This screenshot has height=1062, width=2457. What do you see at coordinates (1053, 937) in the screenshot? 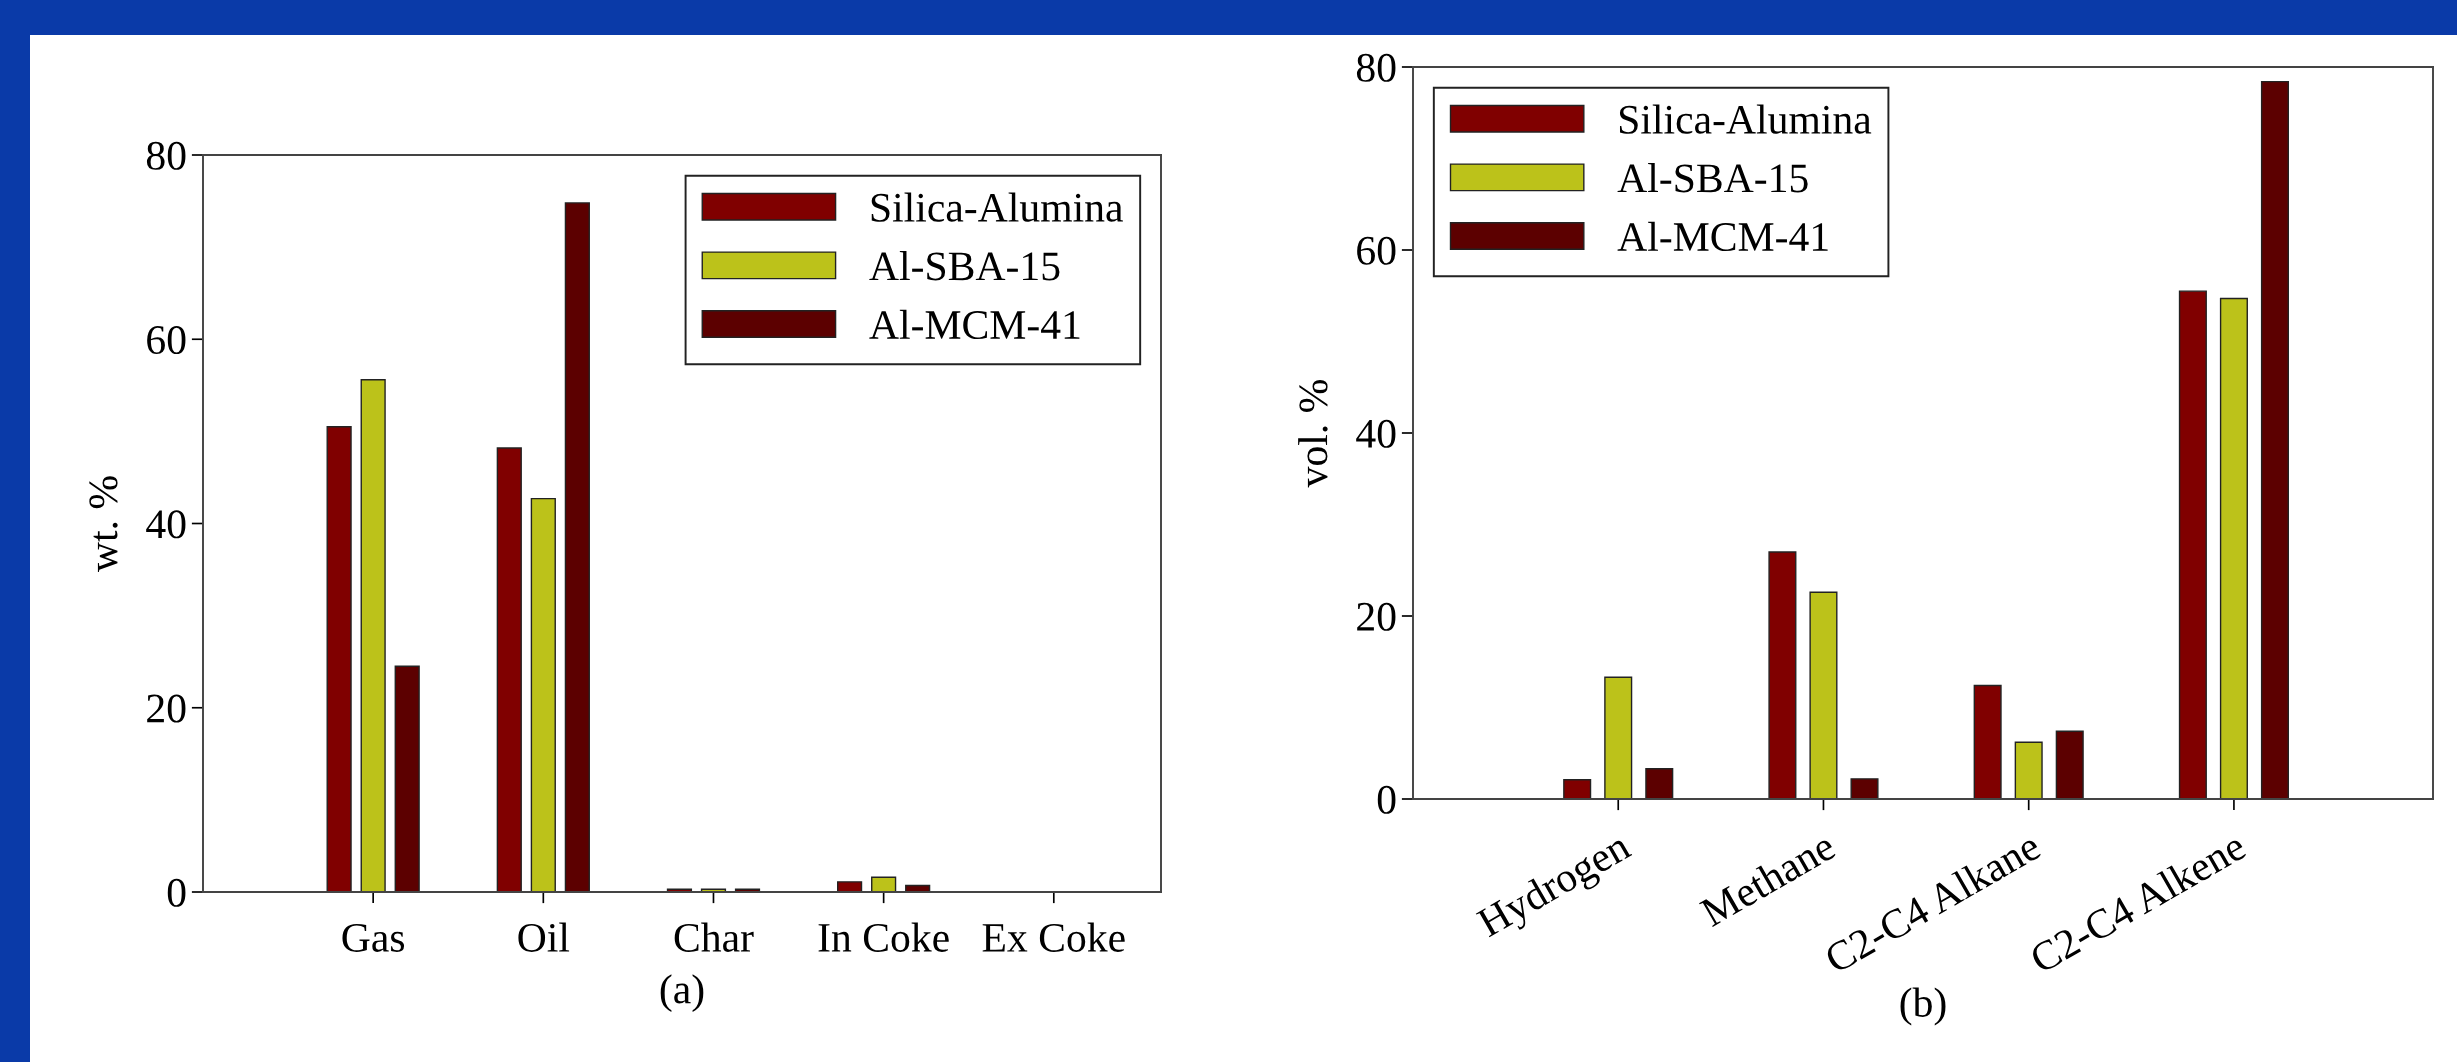
I see `x-tick-label: Ex Coke` at bounding box center [1053, 937].